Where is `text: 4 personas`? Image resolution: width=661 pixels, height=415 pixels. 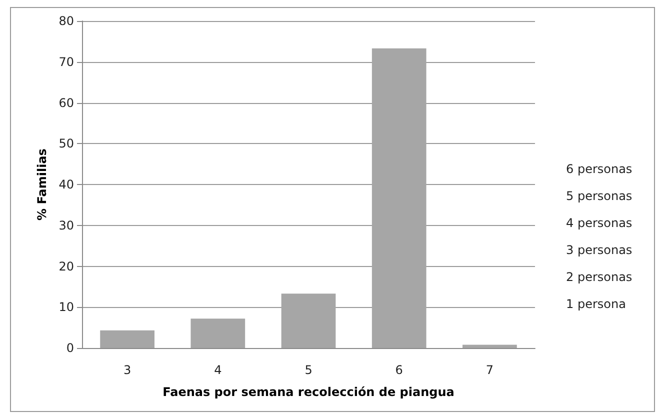
text: 4 personas is located at coordinates (599, 223).